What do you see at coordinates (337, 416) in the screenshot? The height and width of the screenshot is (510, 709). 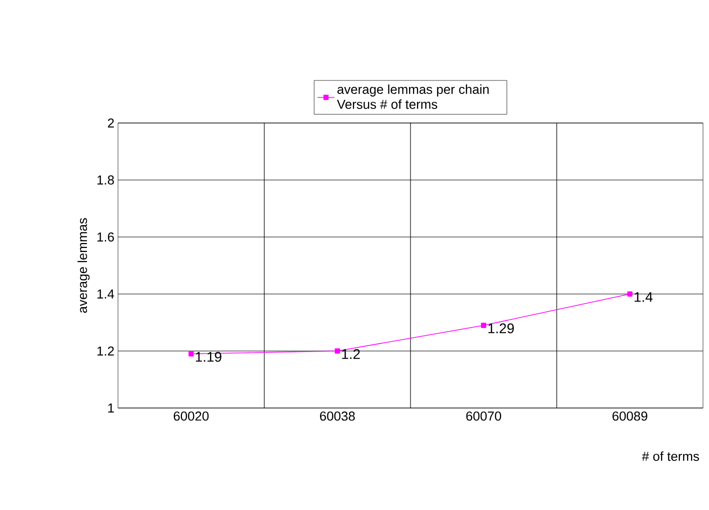 I see `x-tick-label: 60038` at bounding box center [337, 416].